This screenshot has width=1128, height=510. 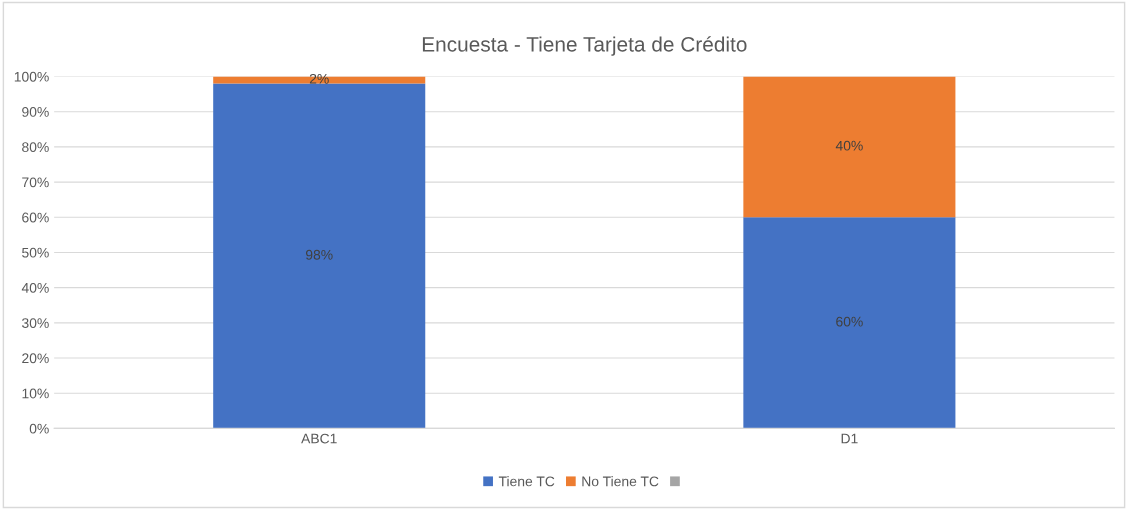 What do you see at coordinates (35, 358) in the screenshot?
I see `y-tick-label: 20%` at bounding box center [35, 358].